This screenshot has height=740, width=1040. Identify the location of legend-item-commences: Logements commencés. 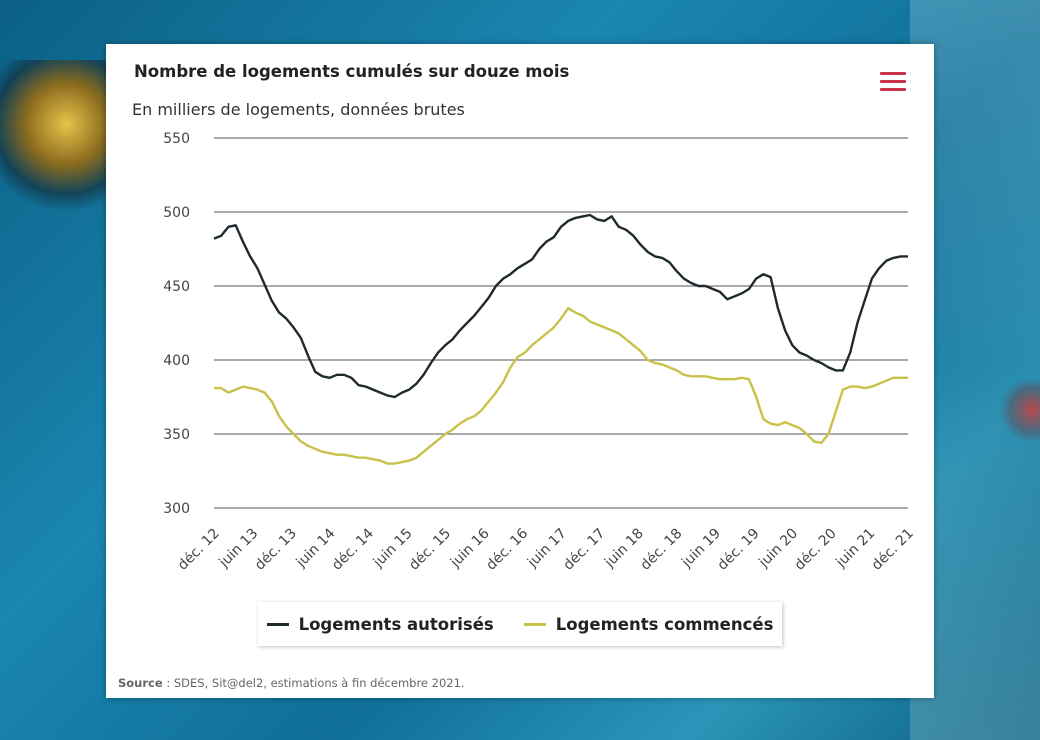
(648, 624).